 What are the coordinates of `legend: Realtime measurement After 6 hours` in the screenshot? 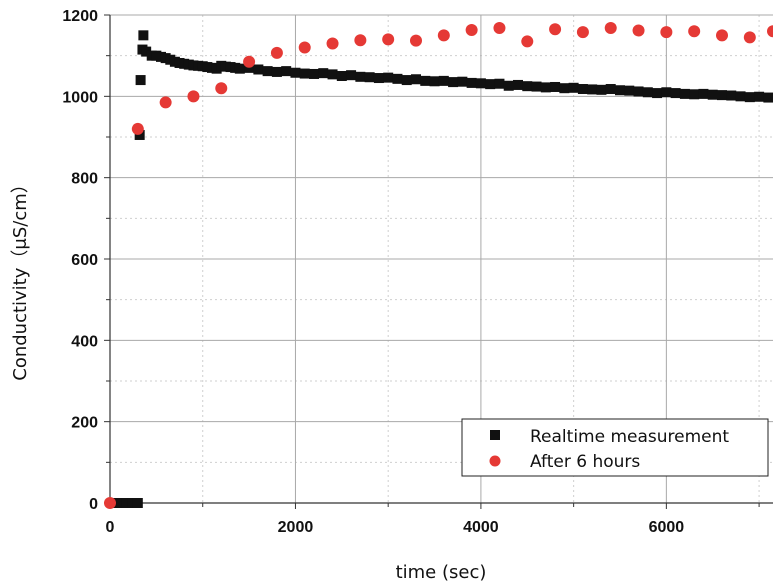 It's located at (615, 447).